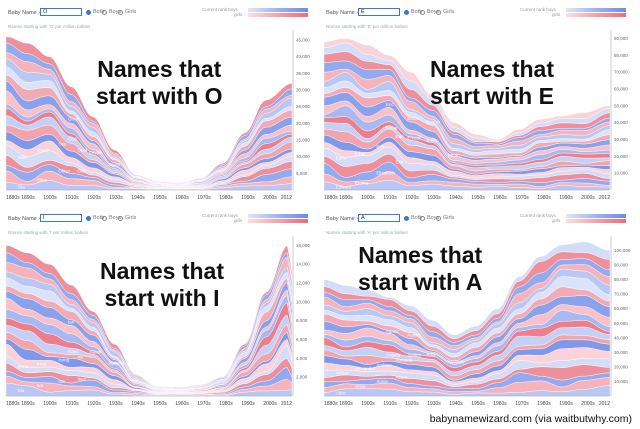  I want to click on series-label: Irma, so click(41, 363).